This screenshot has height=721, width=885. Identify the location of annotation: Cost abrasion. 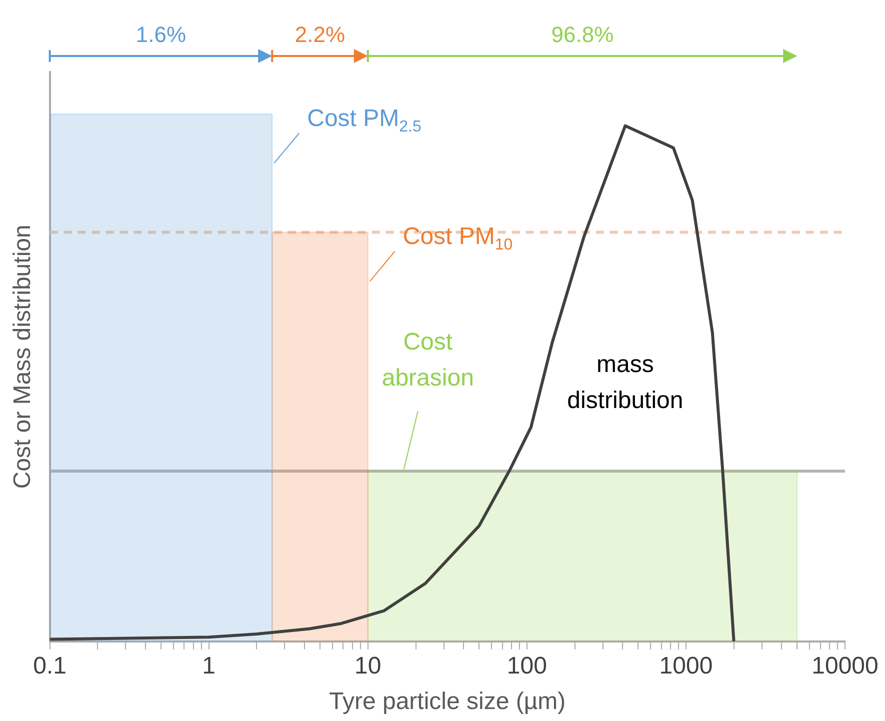
(428, 360).